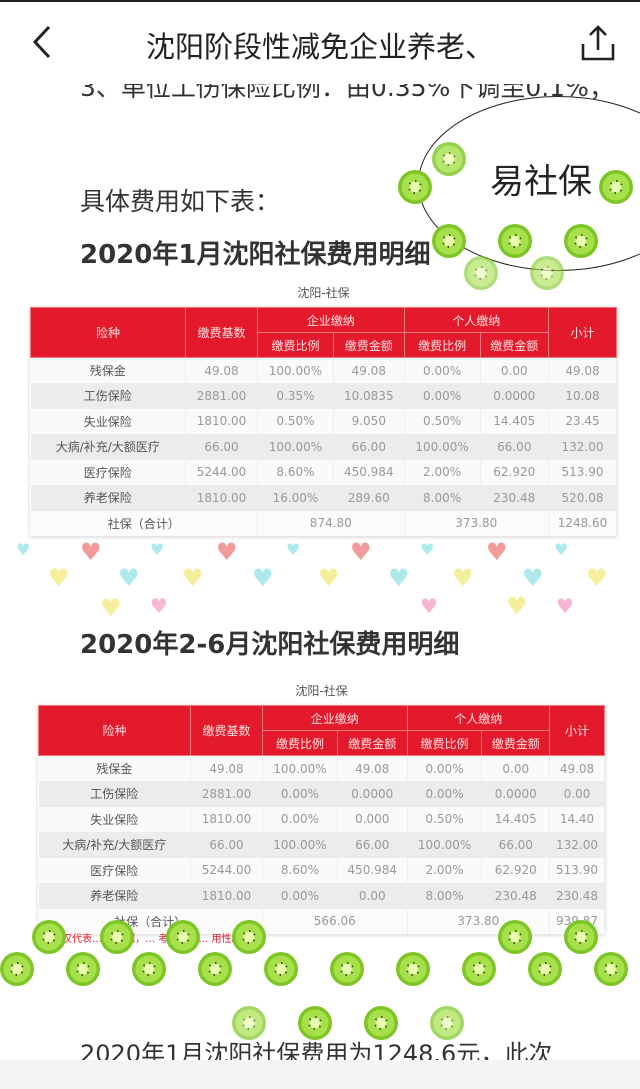 The image size is (640, 1089). What do you see at coordinates (541, 182) in the screenshot?
I see `bubble-brand-text: 易社保` at bounding box center [541, 182].